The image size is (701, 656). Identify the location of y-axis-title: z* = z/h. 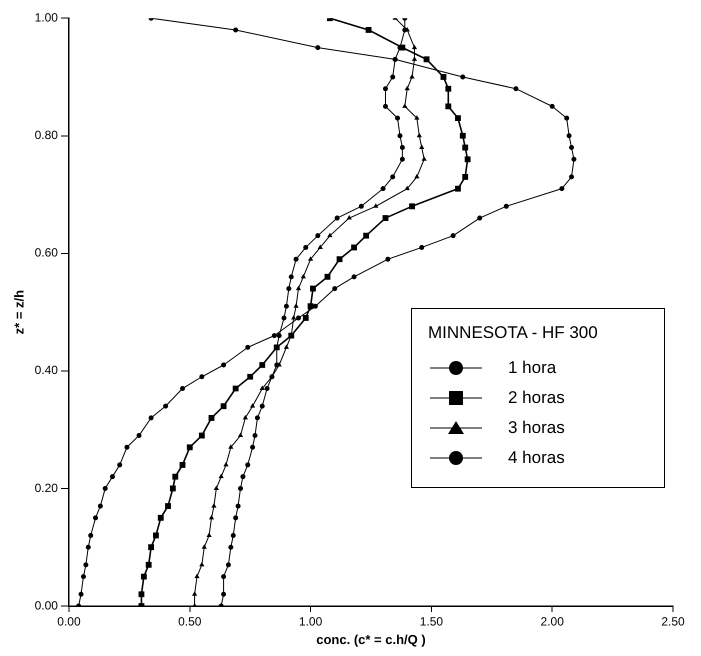
(18, 312).